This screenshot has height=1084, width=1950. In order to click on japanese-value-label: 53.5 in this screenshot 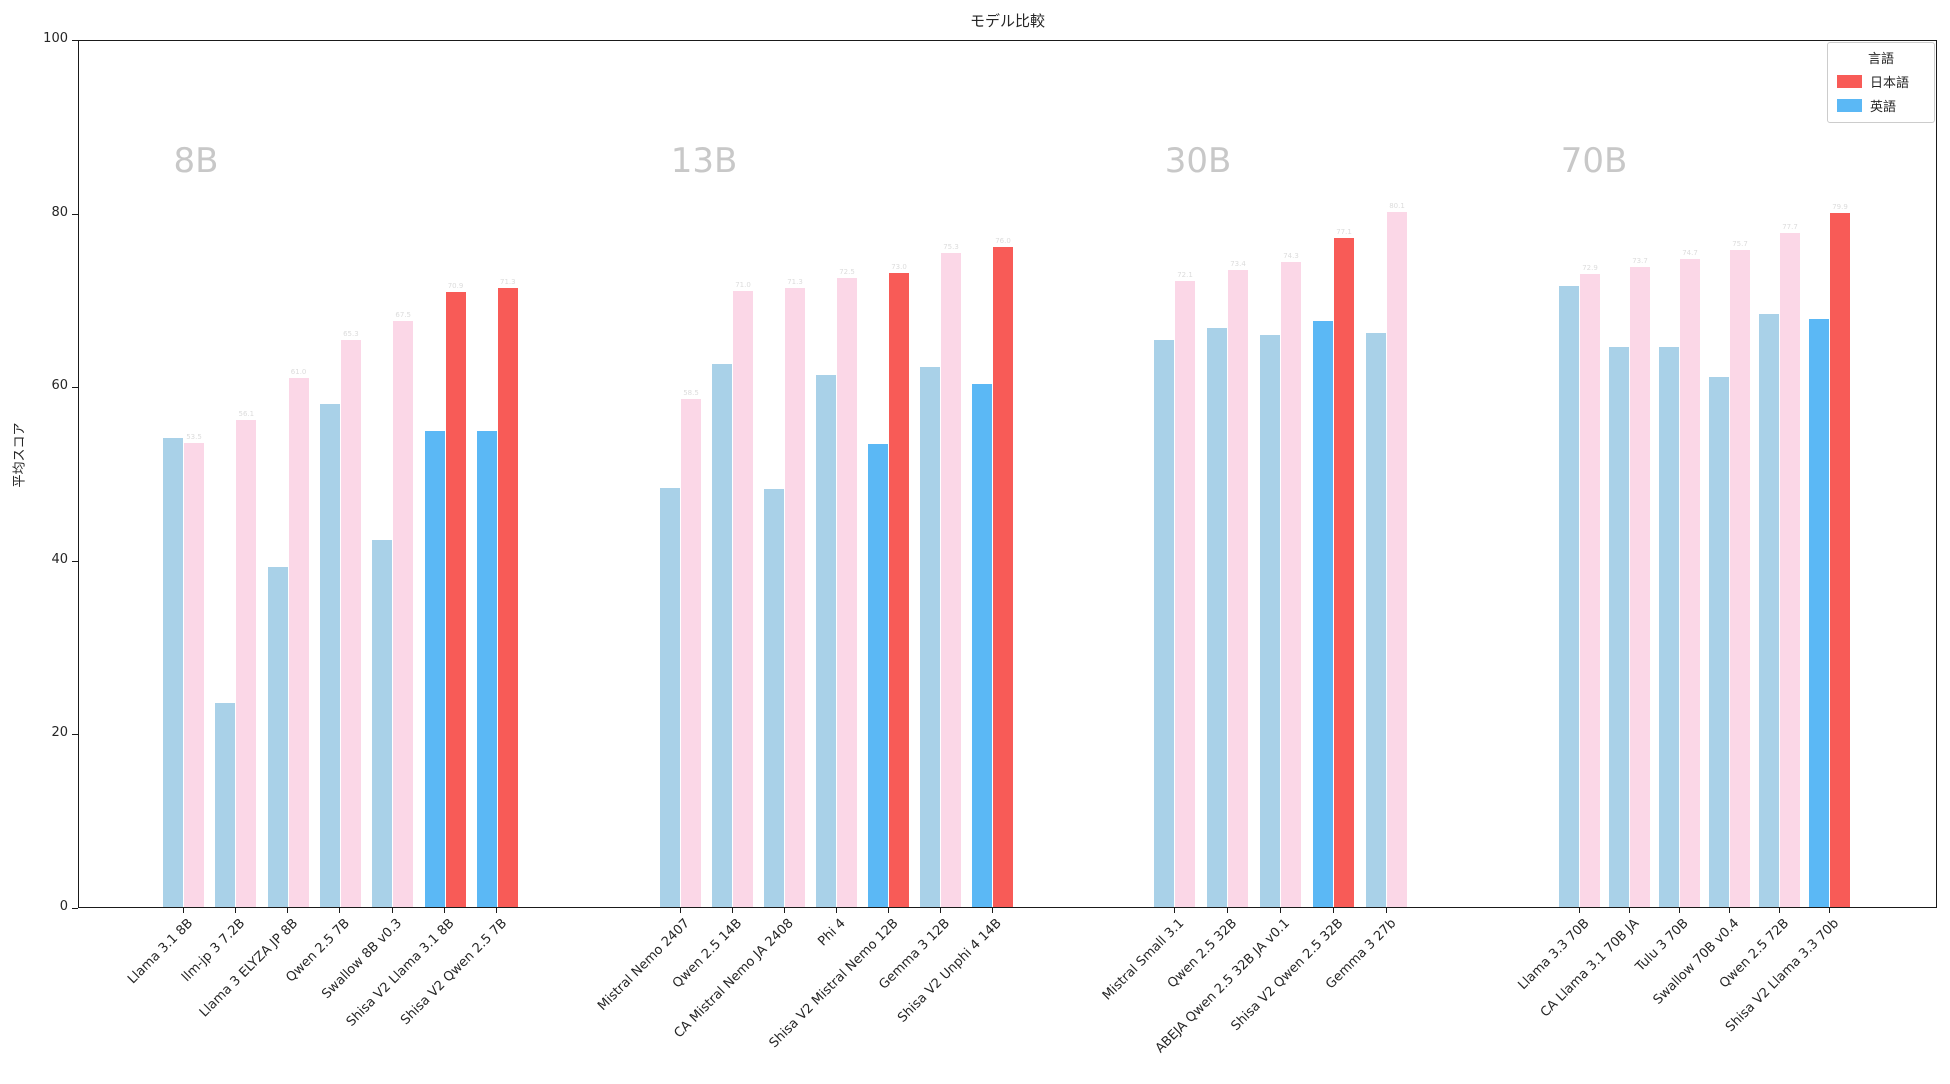, I will do `click(194, 436)`.